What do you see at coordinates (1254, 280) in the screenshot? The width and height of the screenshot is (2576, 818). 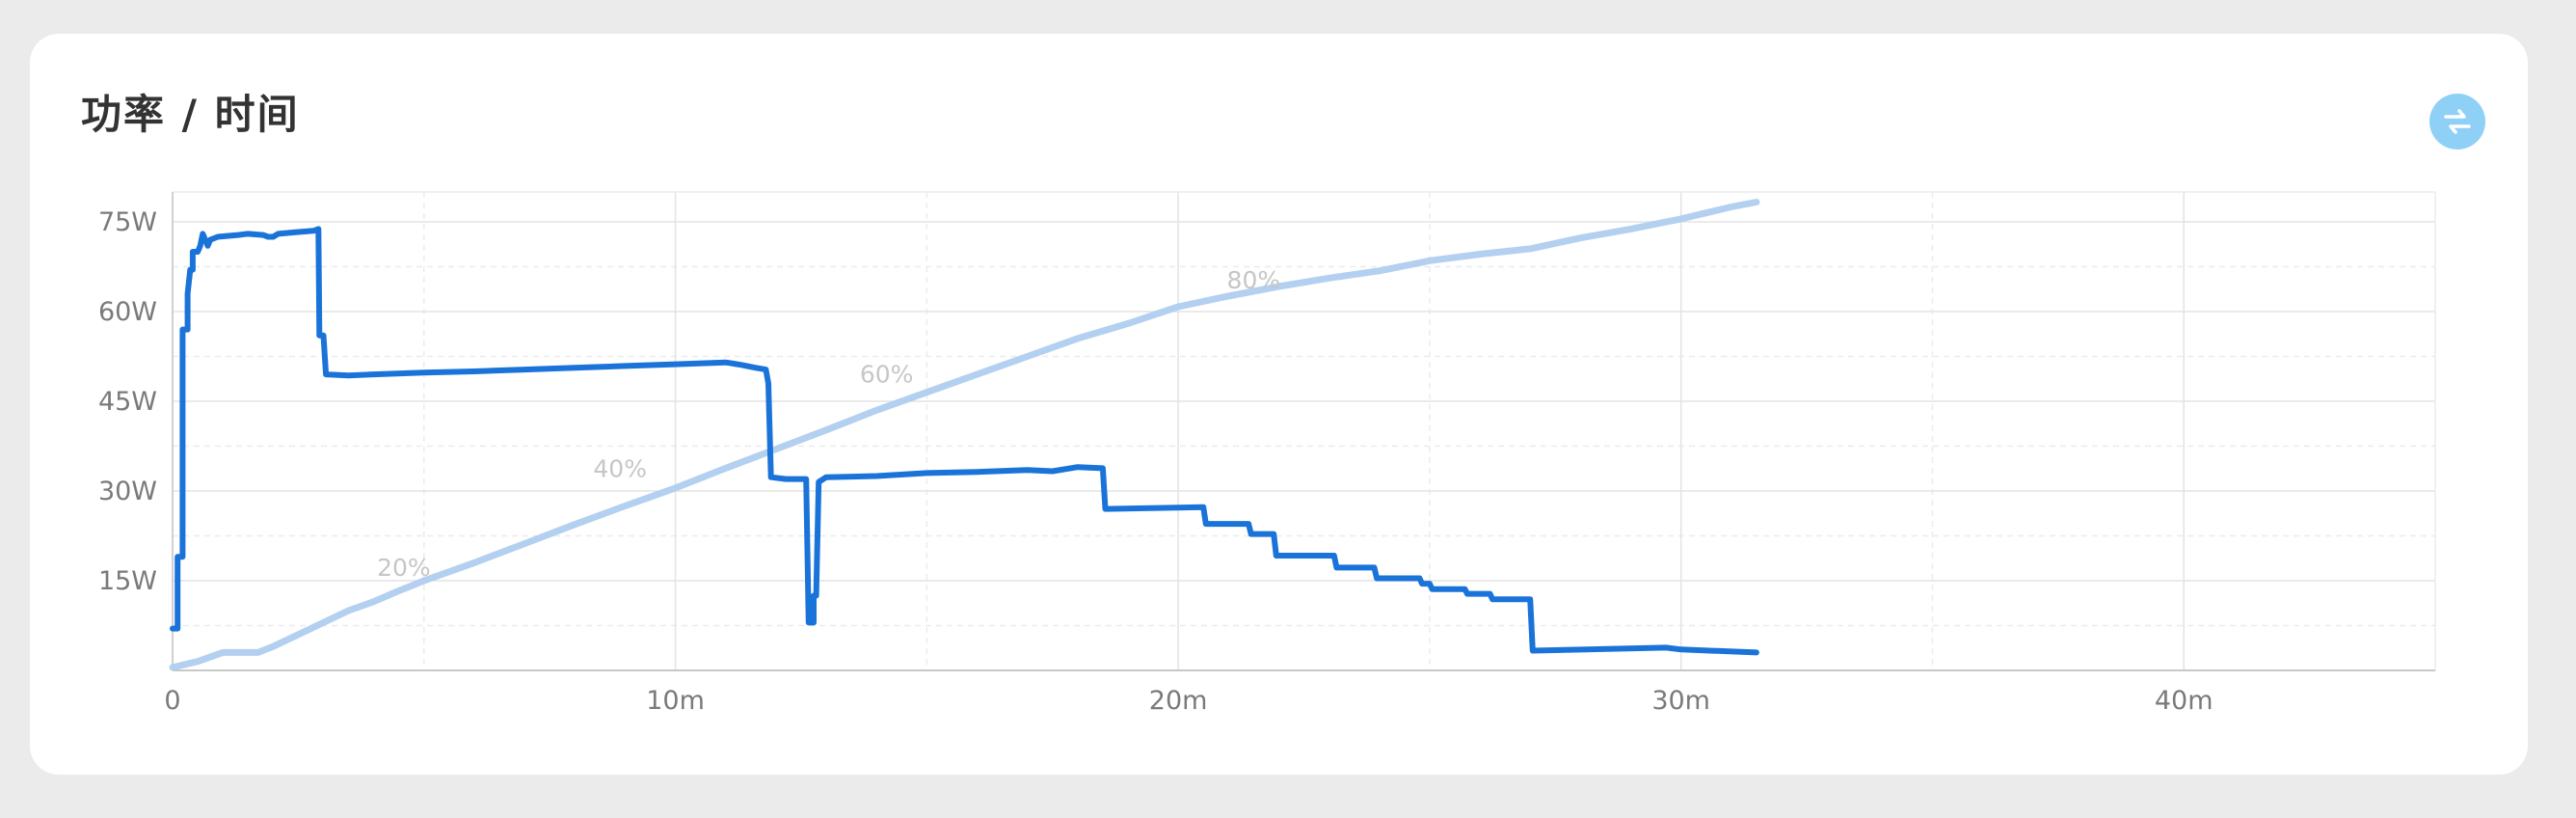 I see `progress-annotation-label: 80%` at bounding box center [1254, 280].